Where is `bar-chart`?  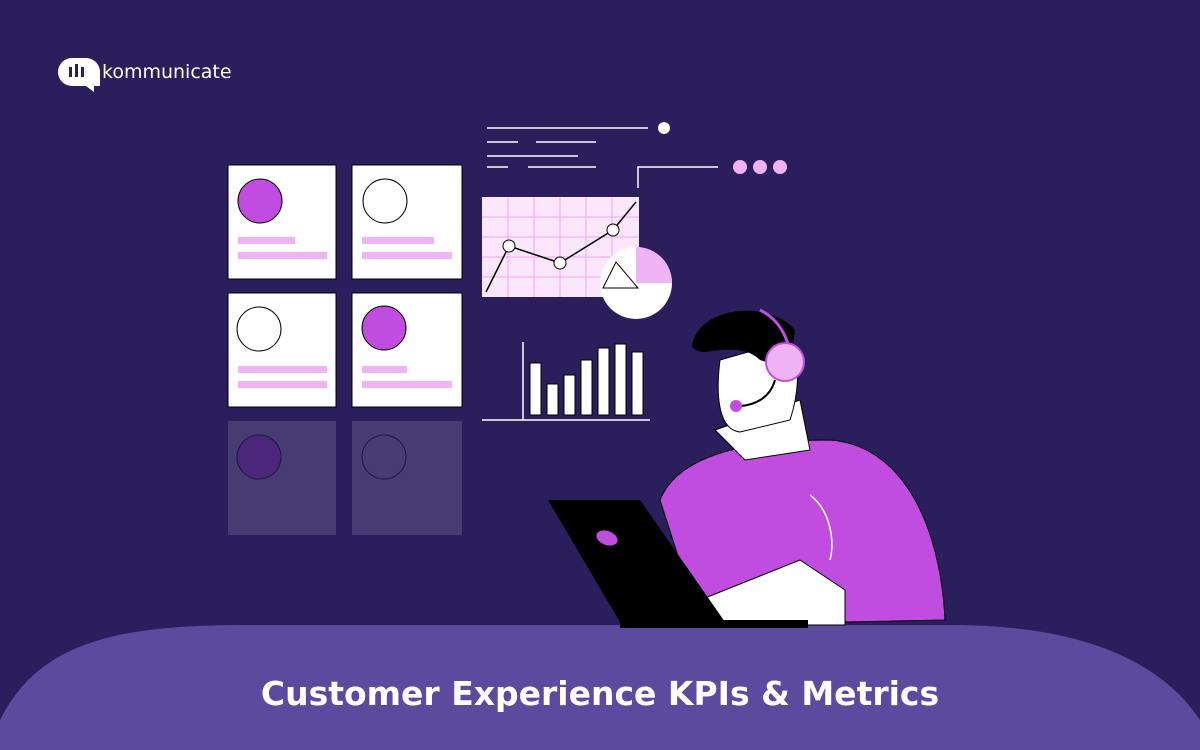 bar-chart is located at coordinates (566, 381).